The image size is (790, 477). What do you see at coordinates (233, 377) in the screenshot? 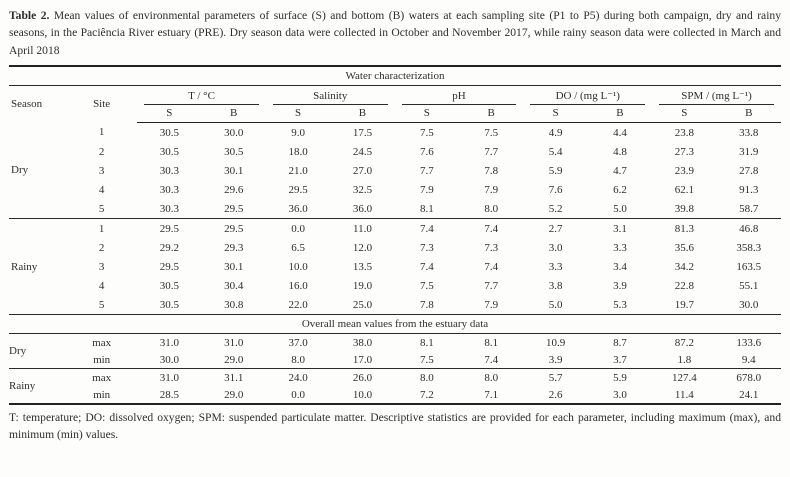
I see `value-cell: 31.1` at bounding box center [233, 377].